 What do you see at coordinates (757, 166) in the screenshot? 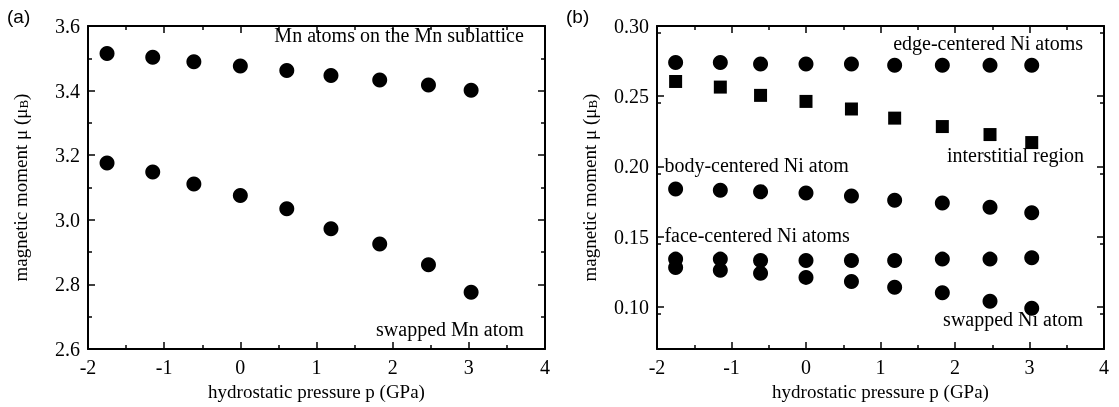
I see `series-label: body-centered Ni atom` at bounding box center [757, 166].